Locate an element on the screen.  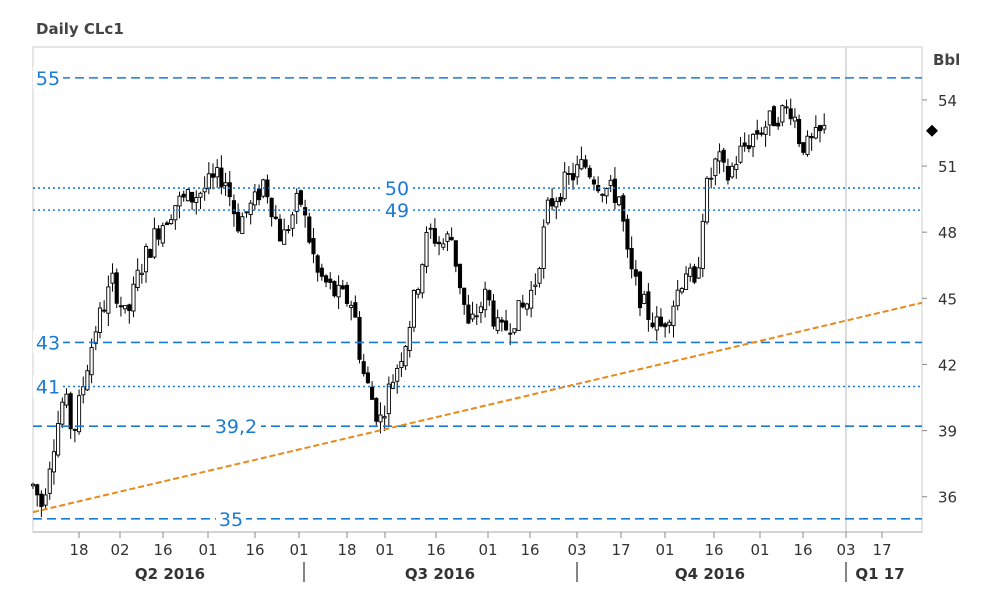
y-tick-label: 48 is located at coordinates (947, 233).